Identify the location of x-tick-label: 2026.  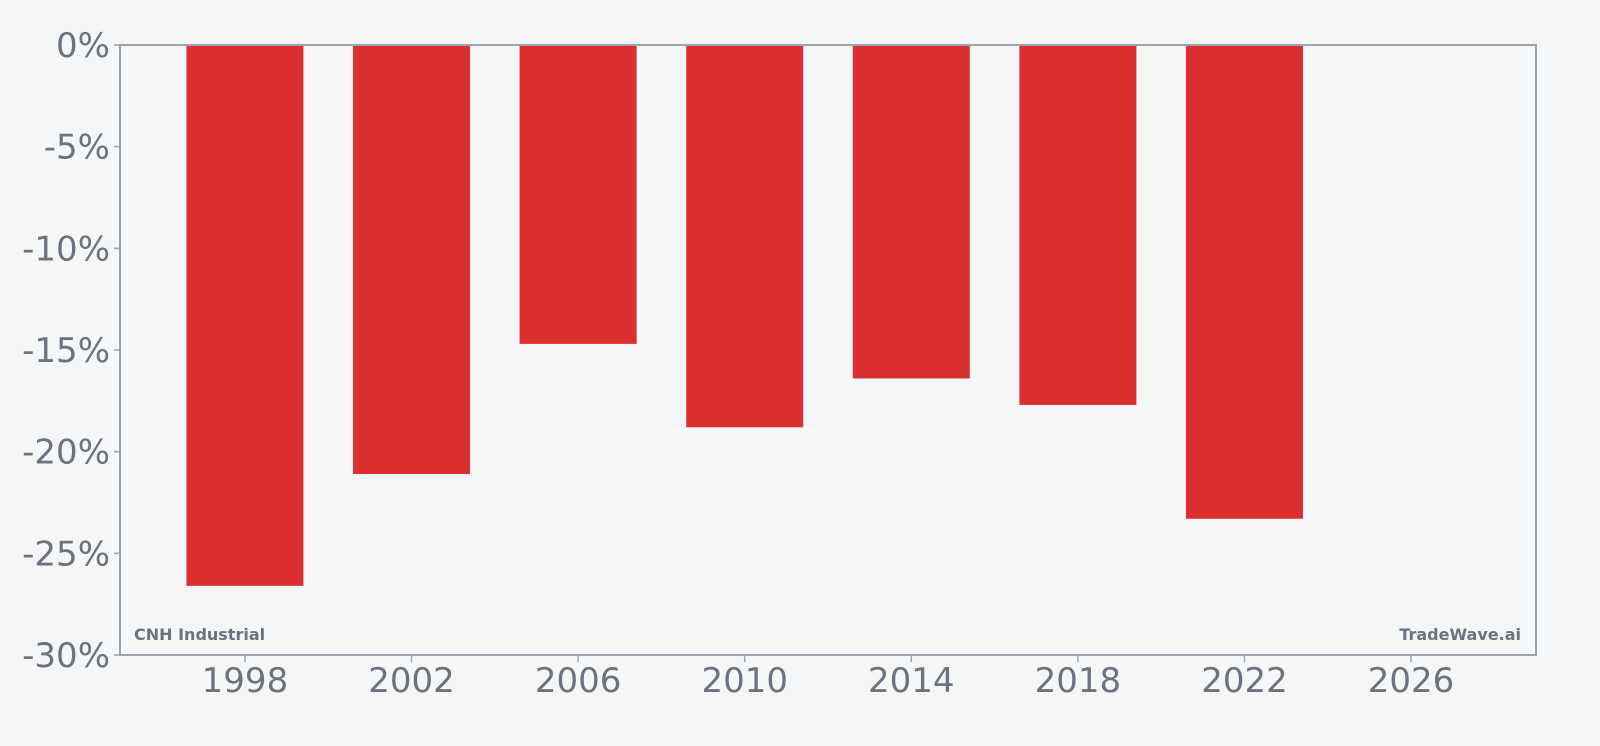
(1411, 681).